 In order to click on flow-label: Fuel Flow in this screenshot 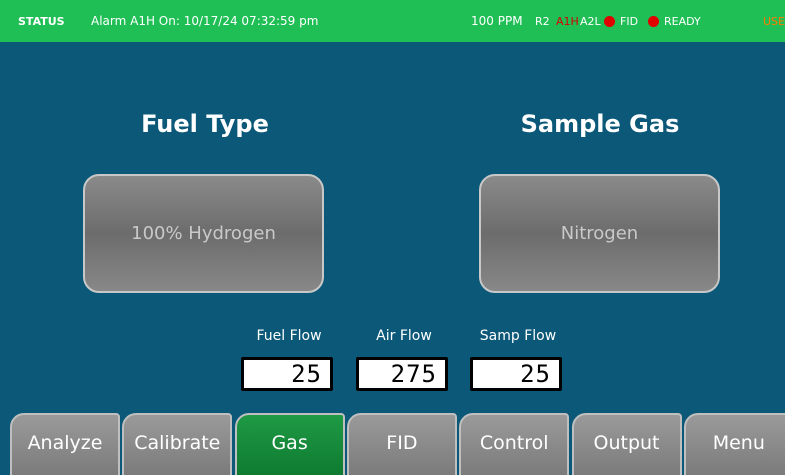, I will do `click(289, 336)`.